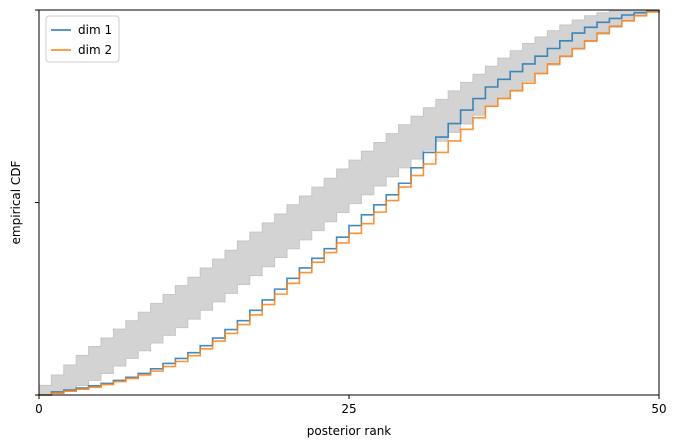 This screenshot has height=448, width=678. What do you see at coordinates (95, 30) in the screenshot?
I see `legend-label-dim-1: dim 1` at bounding box center [95, 30].